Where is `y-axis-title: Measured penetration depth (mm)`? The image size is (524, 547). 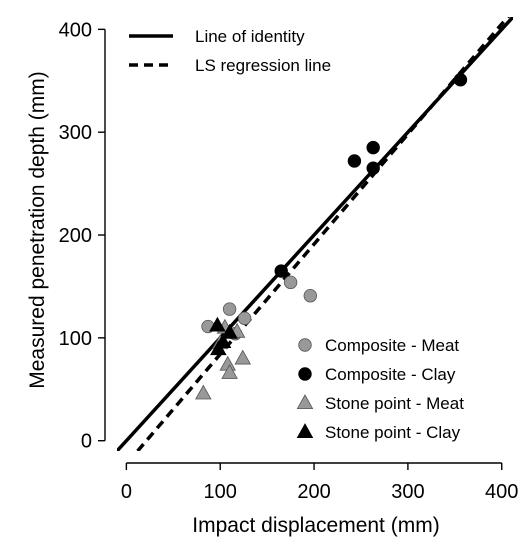
y-axis-title: Measured penetration depth (mm) is located at coordinates (37, 230).